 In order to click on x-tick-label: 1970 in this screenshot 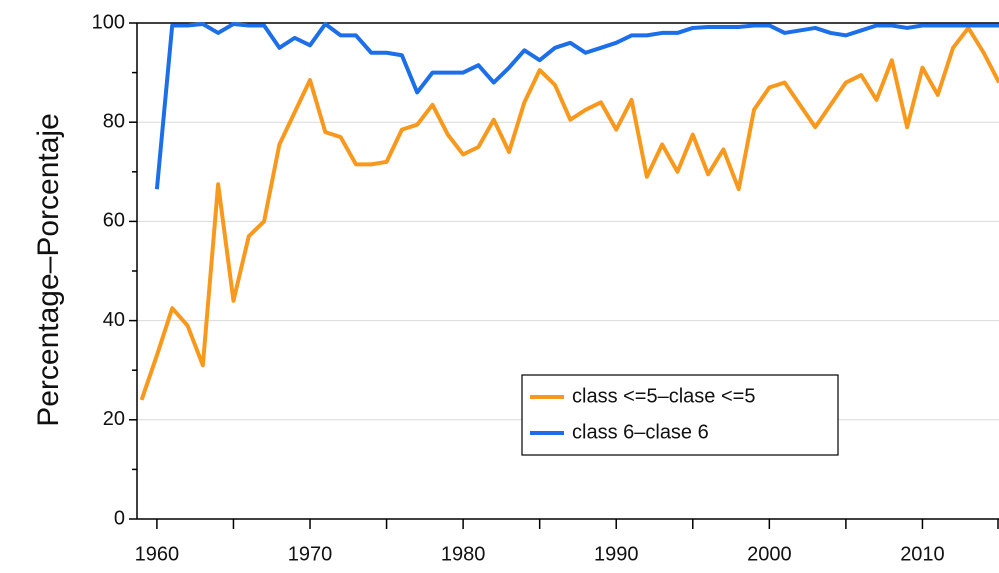, I will do `click(310, 554)`.